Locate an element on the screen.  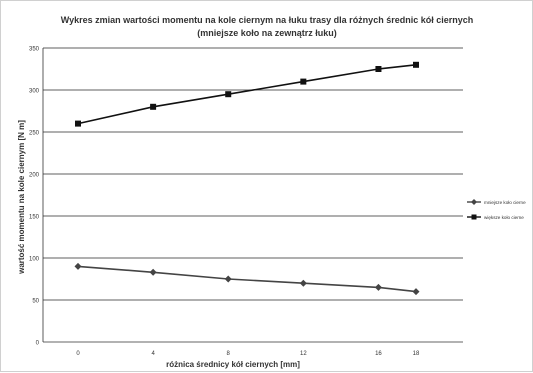
y-tick-label-250: 250 is located at coordinates (34, 134).